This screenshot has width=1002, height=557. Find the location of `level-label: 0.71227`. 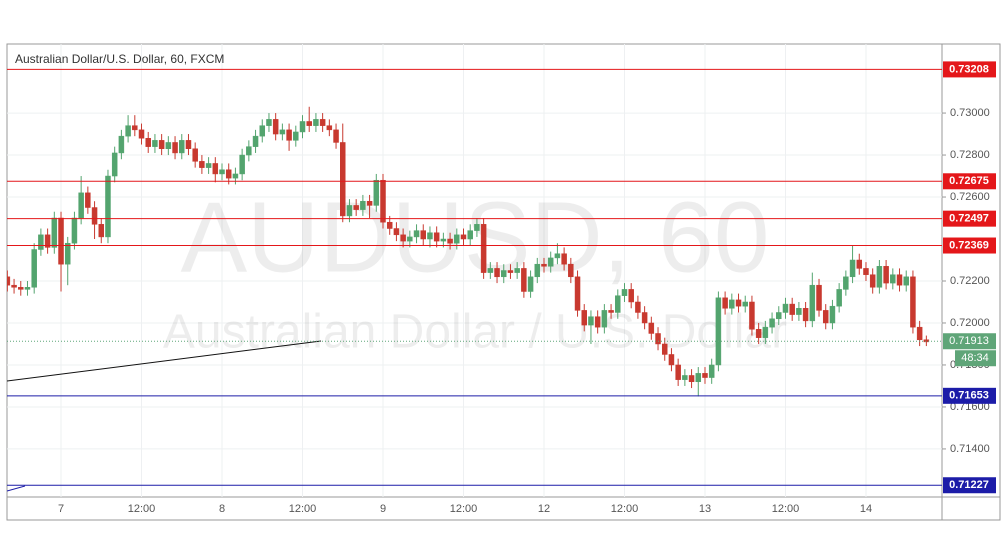

level-label: 0.71227 is located at coordinates (969, 485).